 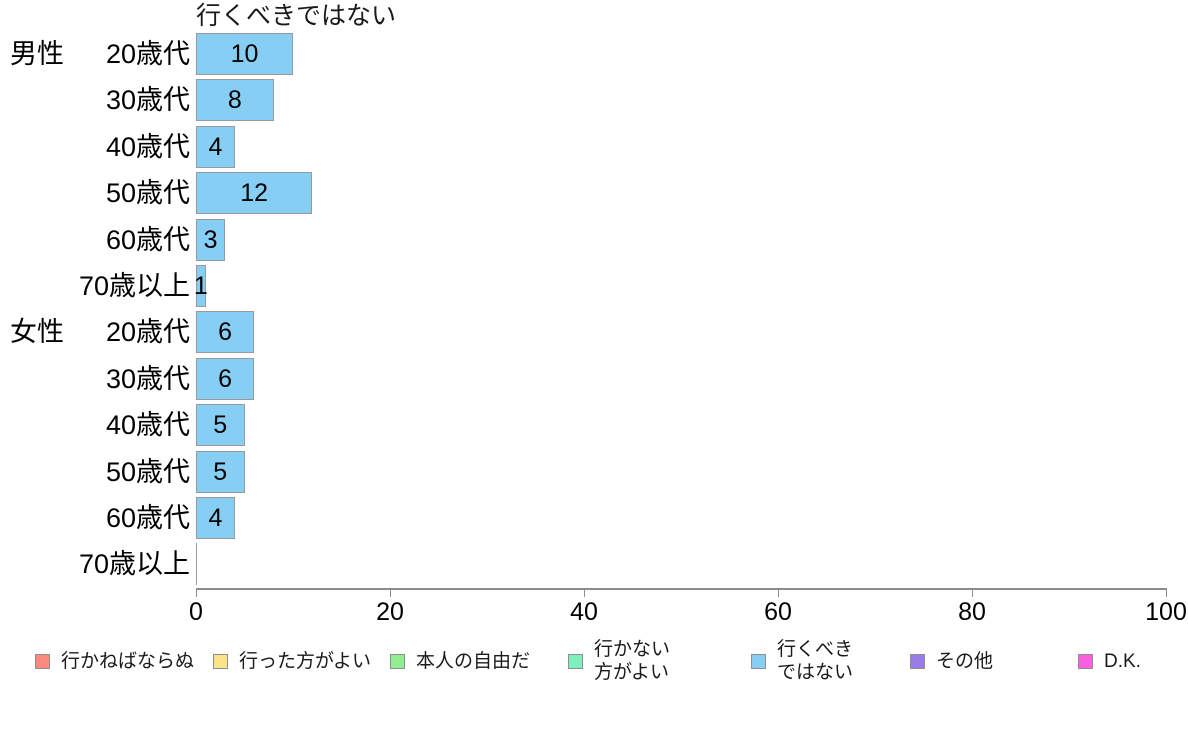 What do you see at coordinates (972, 612) in the screenshot?
I see `x-axis-tick-label: 80` at bounding box center [972, 612].